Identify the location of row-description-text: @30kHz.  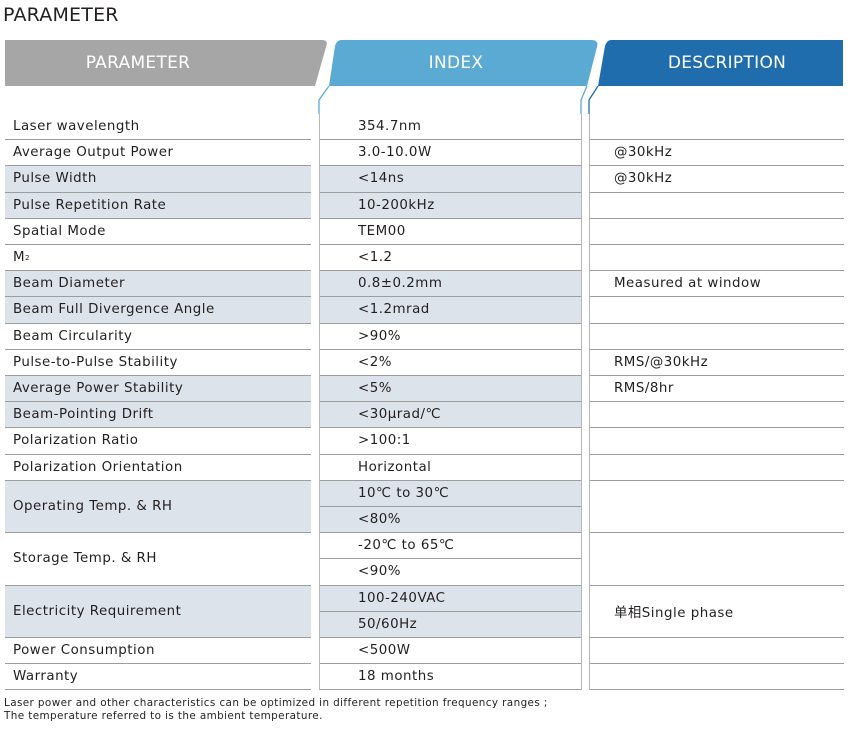
(643, 179).